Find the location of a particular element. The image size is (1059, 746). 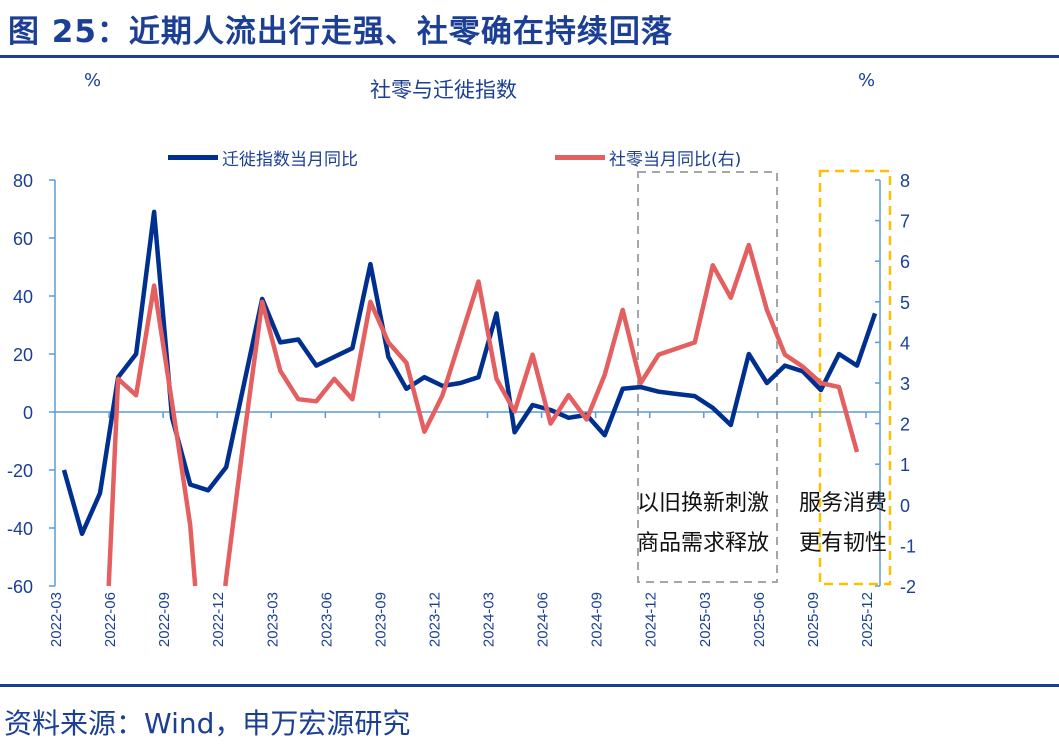

x-tick-label: 2022-06 is located at coordinates (110, 619).